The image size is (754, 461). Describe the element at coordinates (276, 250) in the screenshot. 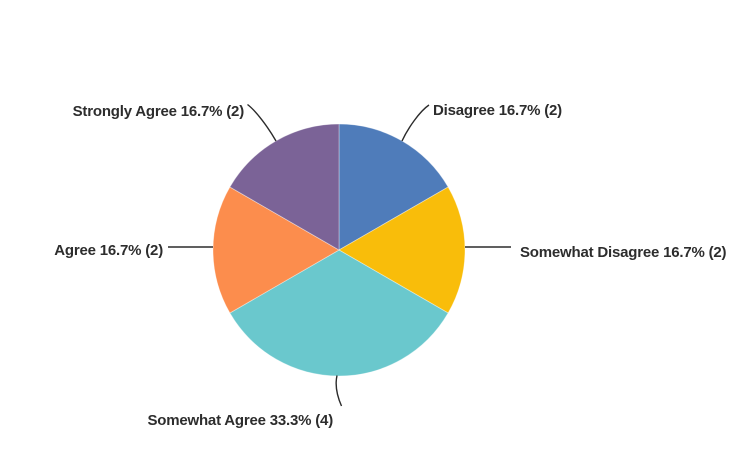

I see `pie-slice-agree` at that location.